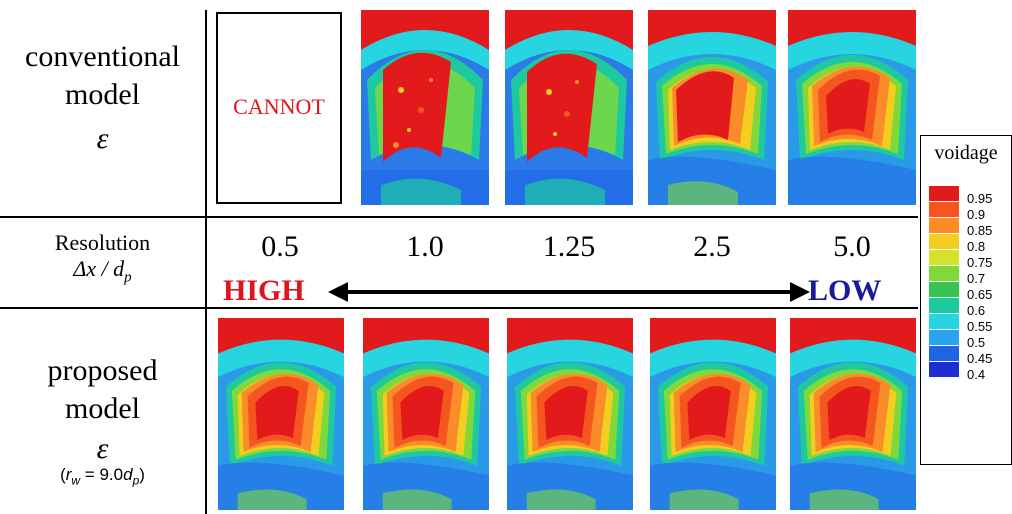  What do you see at coordinates (102, 370) in the screenshot?
I see `proposed-line1: proposed` at bounding box center [102, 370].